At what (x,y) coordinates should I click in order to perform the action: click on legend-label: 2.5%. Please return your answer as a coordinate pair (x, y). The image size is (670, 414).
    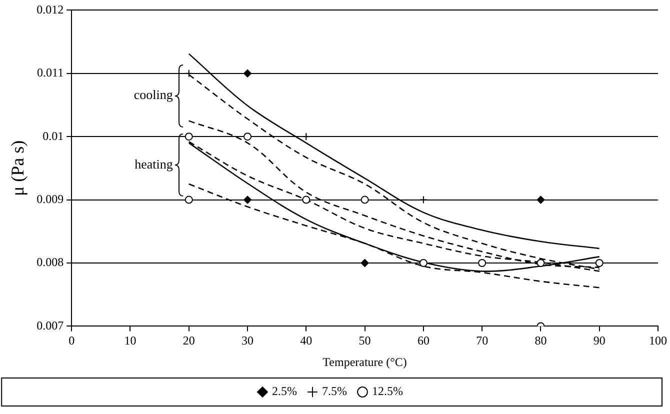
    Looking at the image, I should click on (285, 391).